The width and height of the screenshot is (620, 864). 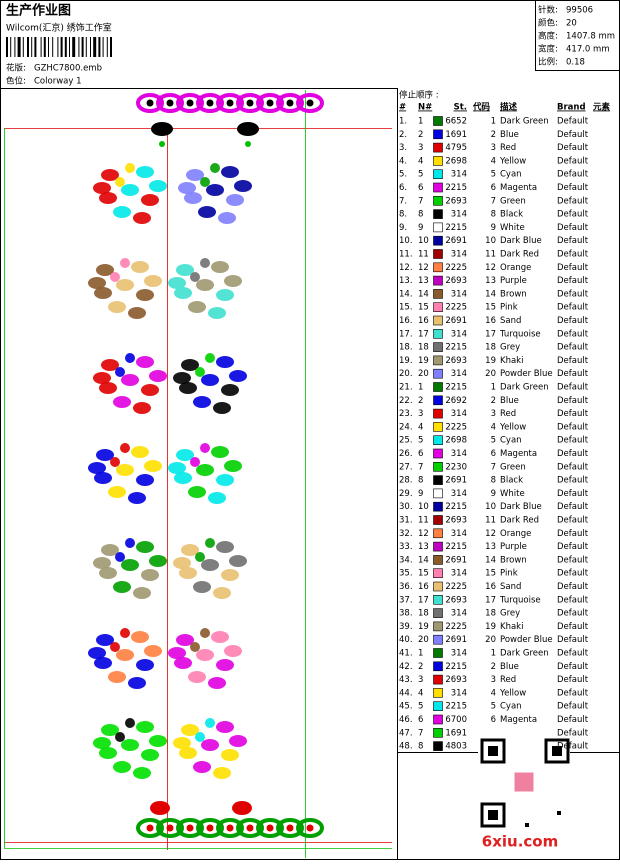 What do you see at coordinates (406, 414) in the screenshot?
I see `row-index: 23.` at bounding box center [406, 414].